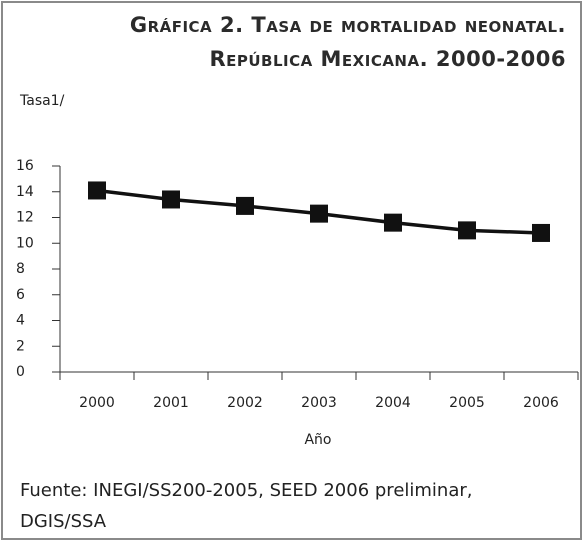 The height and width of the screenshot is (541, 583). Describe the element at coordinates (348, 25) in the screenshot. I see `chart-title: Gráfica 2. Tasa de mortalidad neonatal.` at that location.